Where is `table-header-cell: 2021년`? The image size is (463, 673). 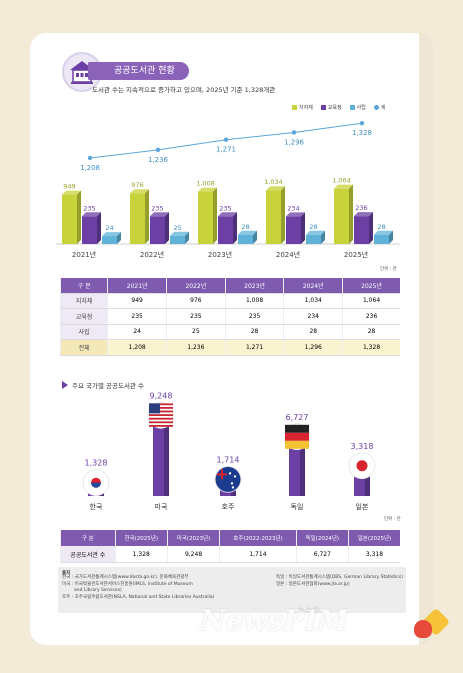 table-header-cell: 2021년 is located at coordinates (137, 286).